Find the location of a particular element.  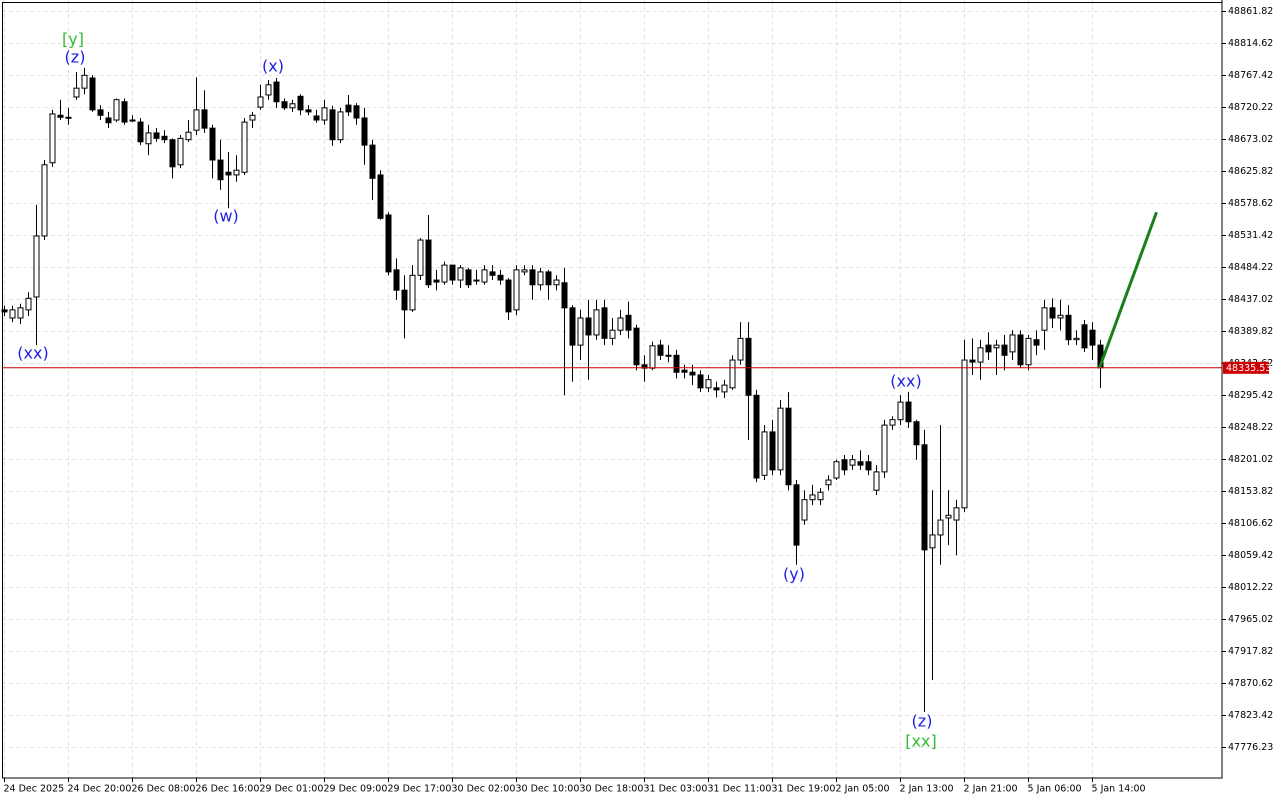

y-tick-label: 47965.02 is located at coordinates (1250, 619).